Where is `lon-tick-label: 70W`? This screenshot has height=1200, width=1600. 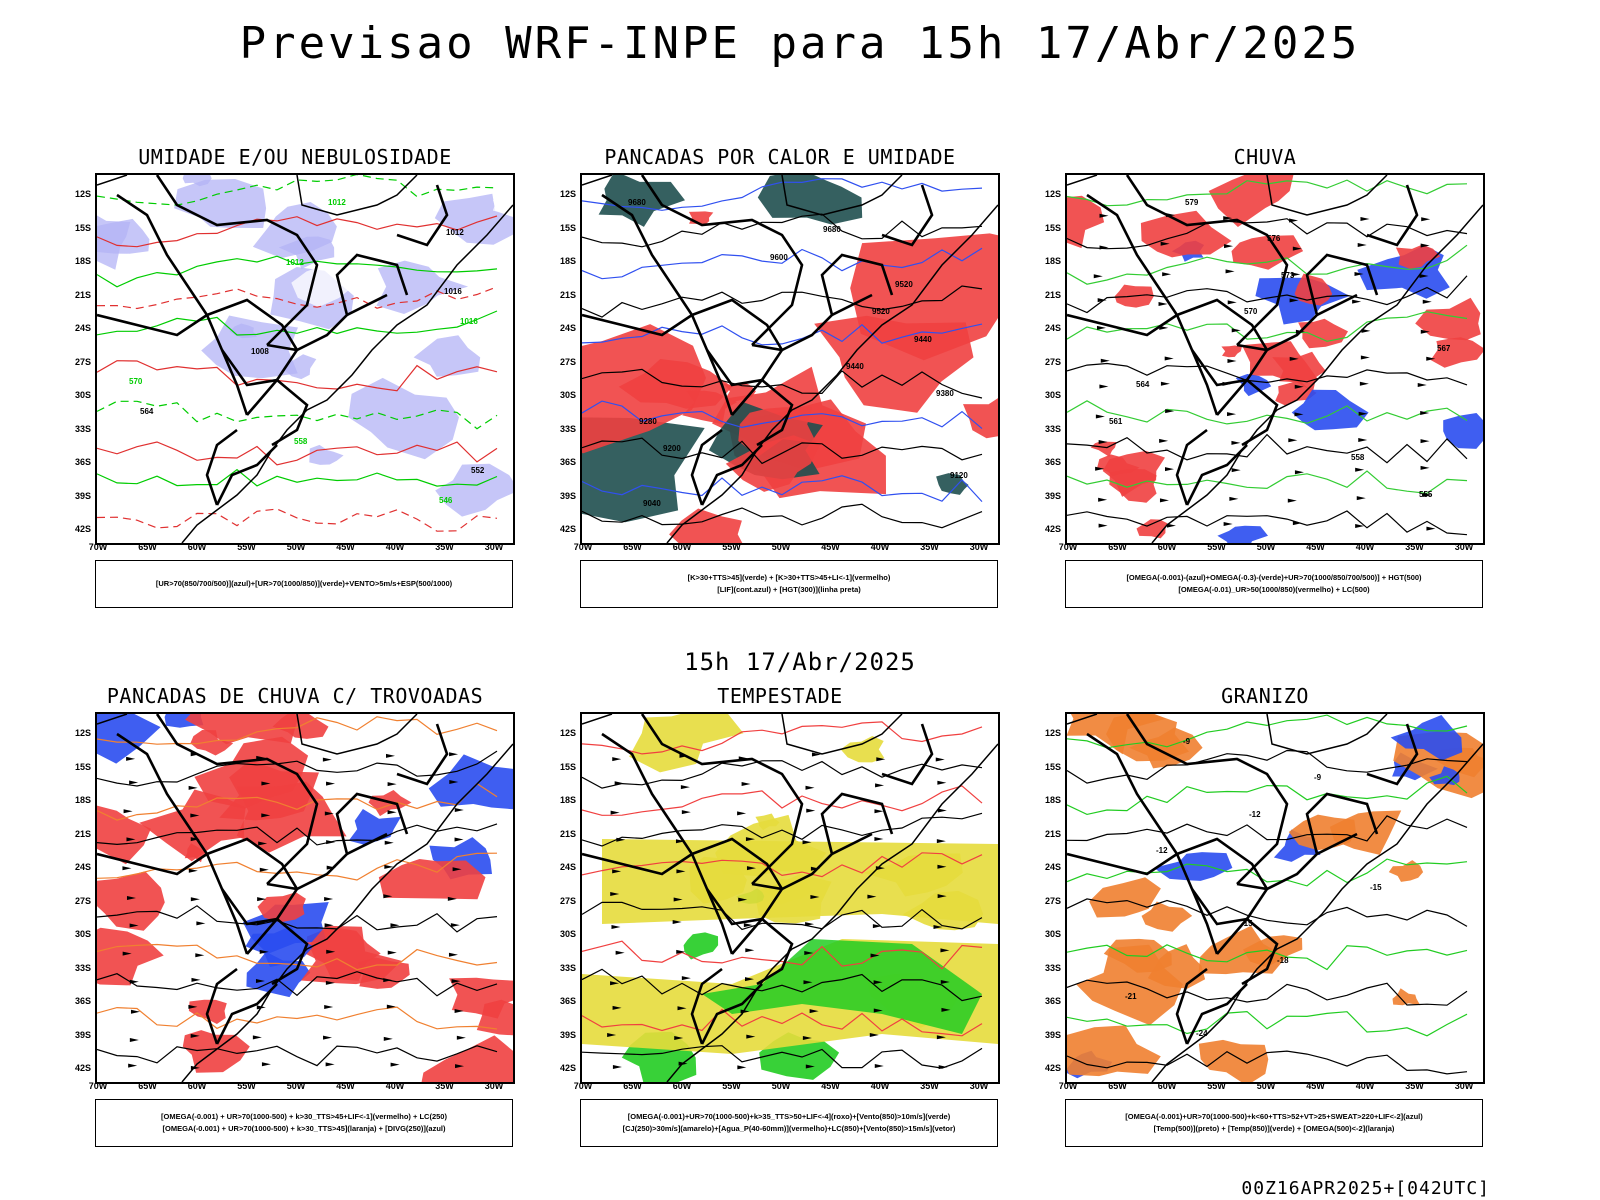
lon-tick-label: 70W is located at coordinates (583, 1086).